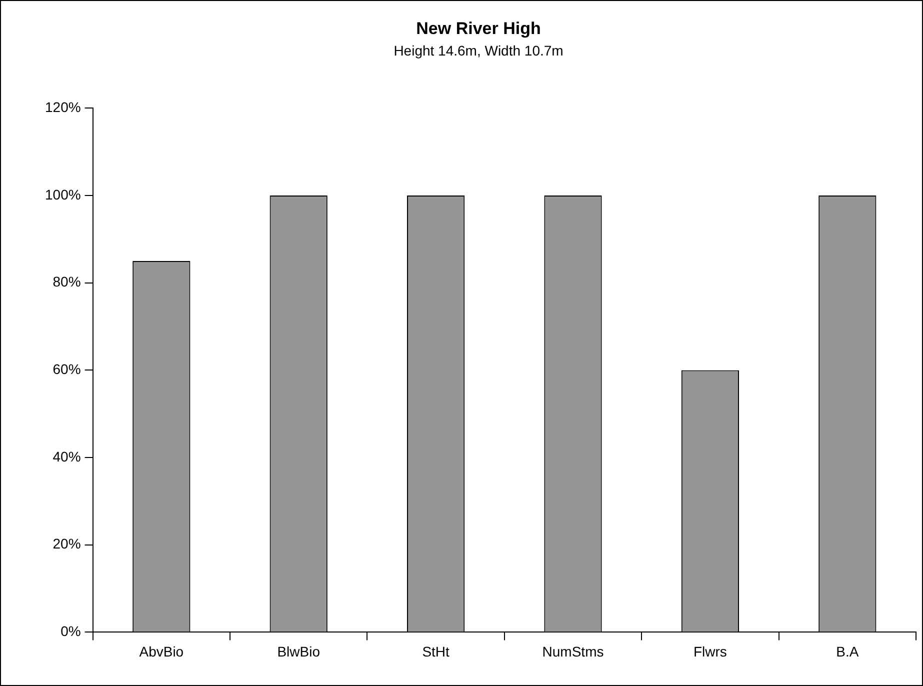  I want to click on x-tick-label: StHt, so click(436, 651).